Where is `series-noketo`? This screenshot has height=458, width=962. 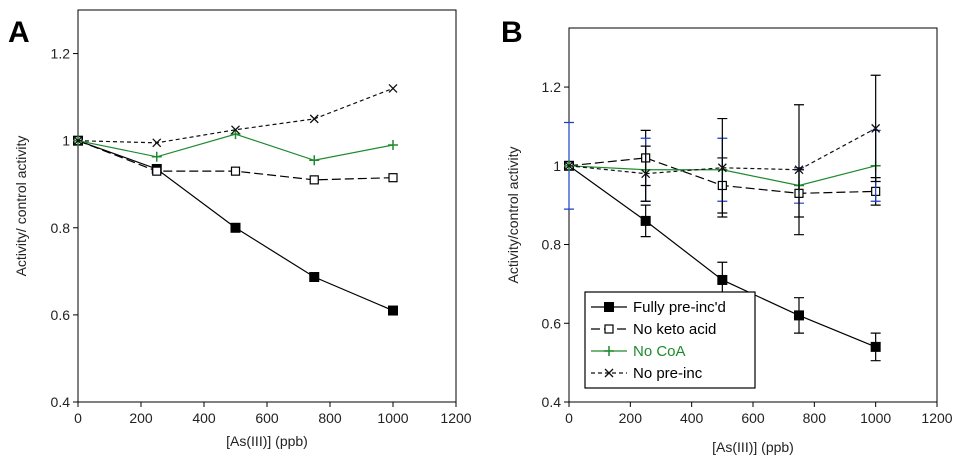 series-noketo is located at coordinates (235, 160).